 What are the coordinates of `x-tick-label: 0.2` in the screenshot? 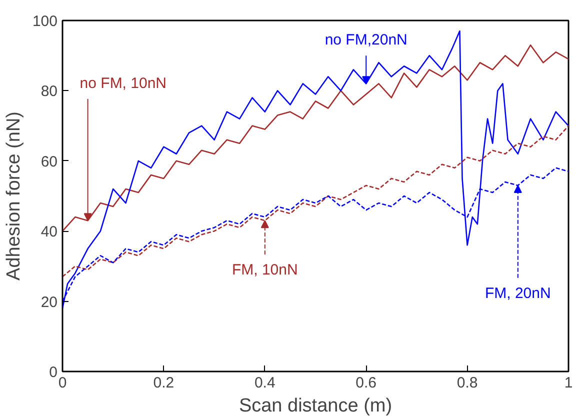 It's located at (163, 383).